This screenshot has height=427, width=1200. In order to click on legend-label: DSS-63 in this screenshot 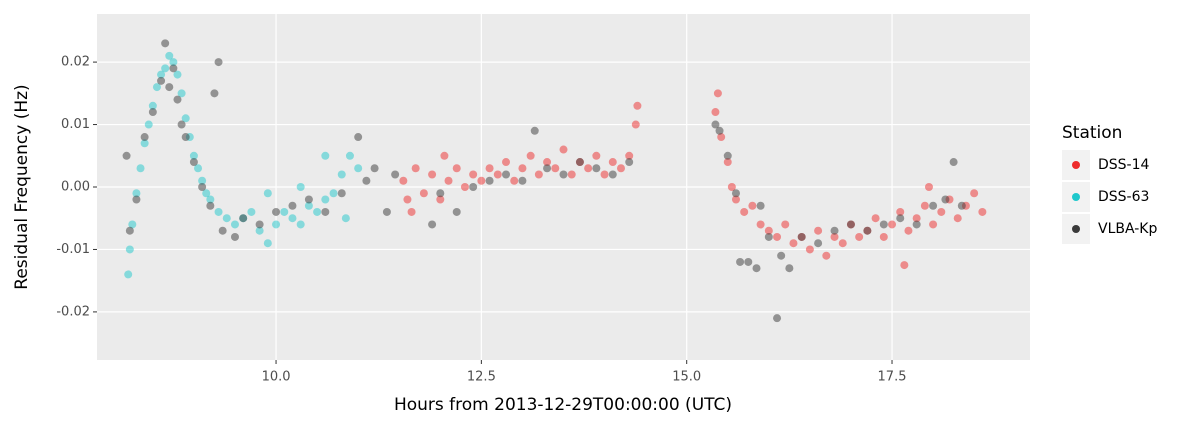, I will do `click(1123, 197)`.